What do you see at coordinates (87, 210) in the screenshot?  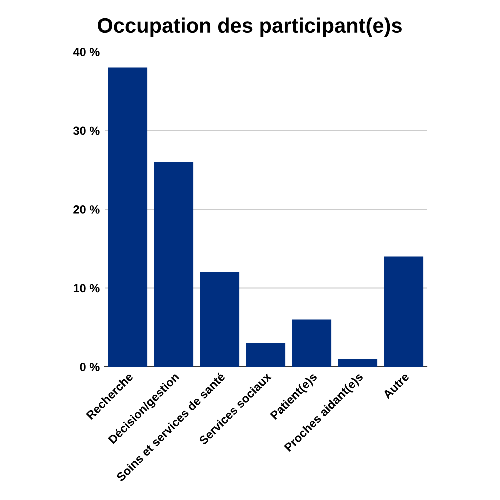 I see `y-tick-label: 20 %` at bounding box center [87, 210].